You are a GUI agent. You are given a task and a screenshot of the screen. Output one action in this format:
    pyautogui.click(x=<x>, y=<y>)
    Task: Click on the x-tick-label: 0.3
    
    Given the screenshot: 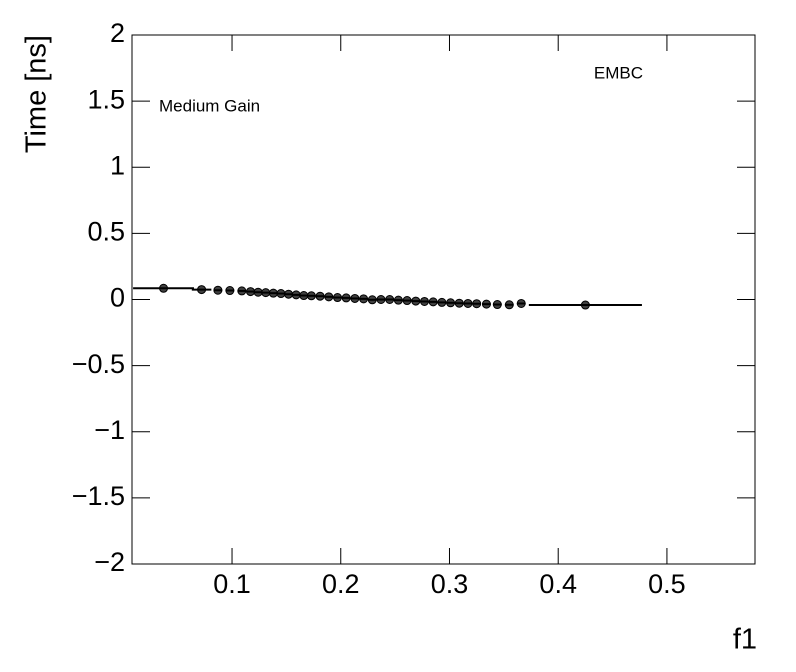 What is the action you would take?
    pyautogui.click(x=450, y=584)
    